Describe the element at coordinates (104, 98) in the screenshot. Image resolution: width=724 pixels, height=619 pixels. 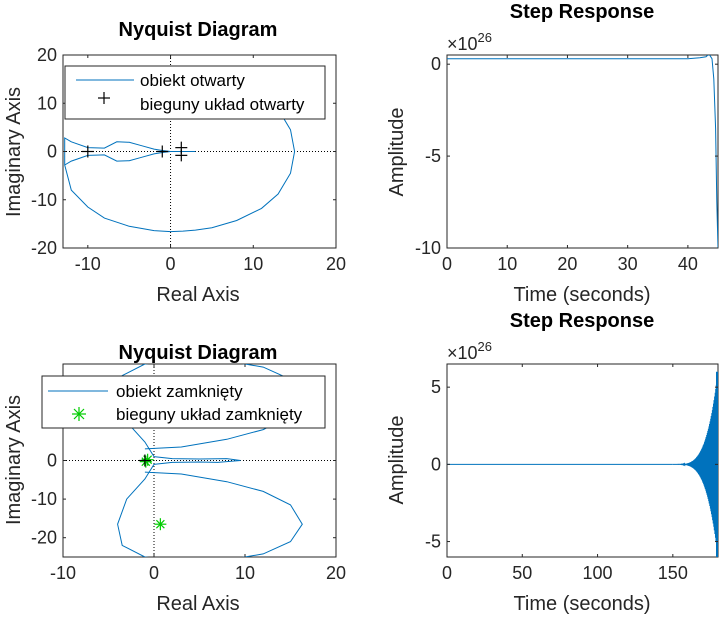
I see `legend-plus-marker` at that location.